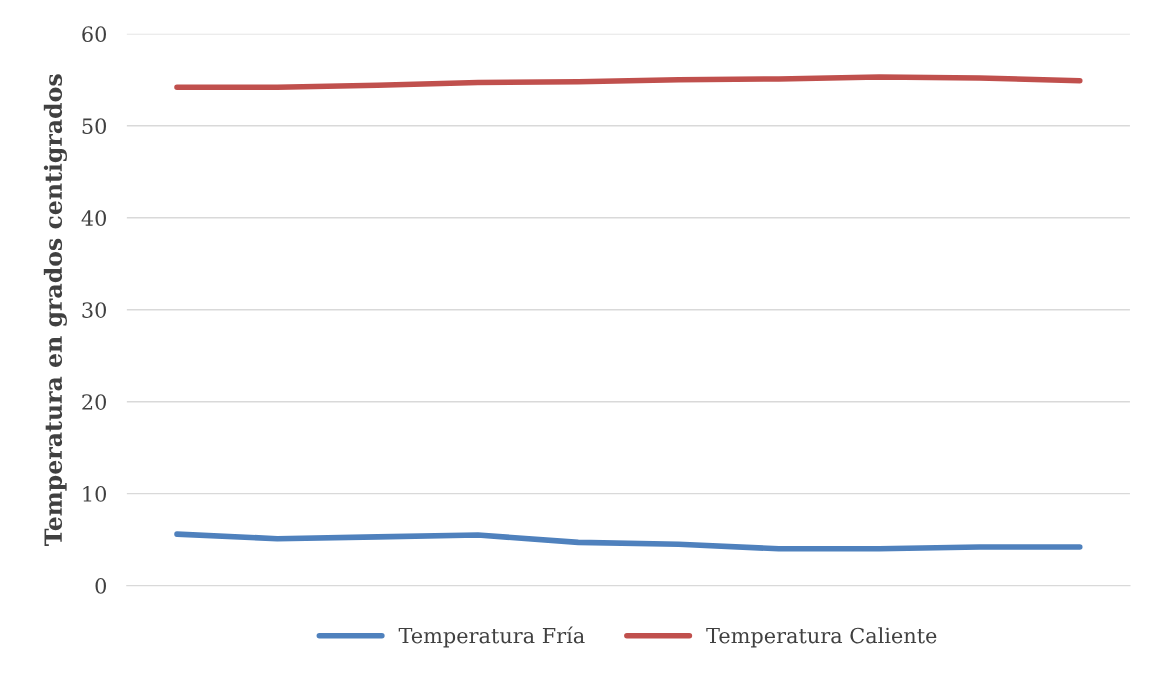 This screenshot has width=1153, height=677. I want to click on y-tick-label: 40, so click(93, 218).